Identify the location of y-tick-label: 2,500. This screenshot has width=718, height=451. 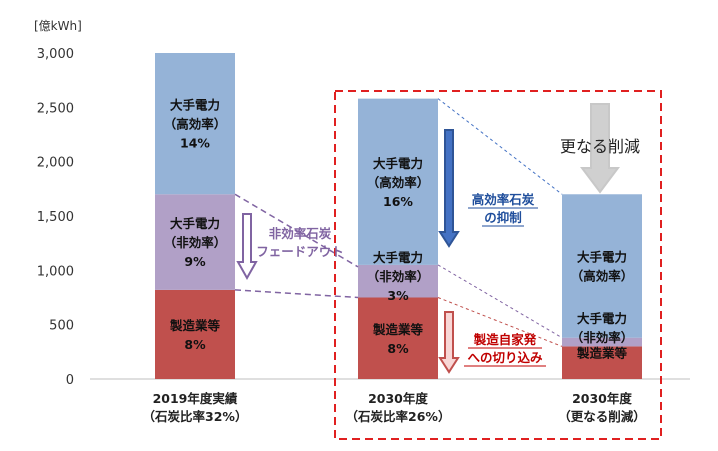
(55, 108).